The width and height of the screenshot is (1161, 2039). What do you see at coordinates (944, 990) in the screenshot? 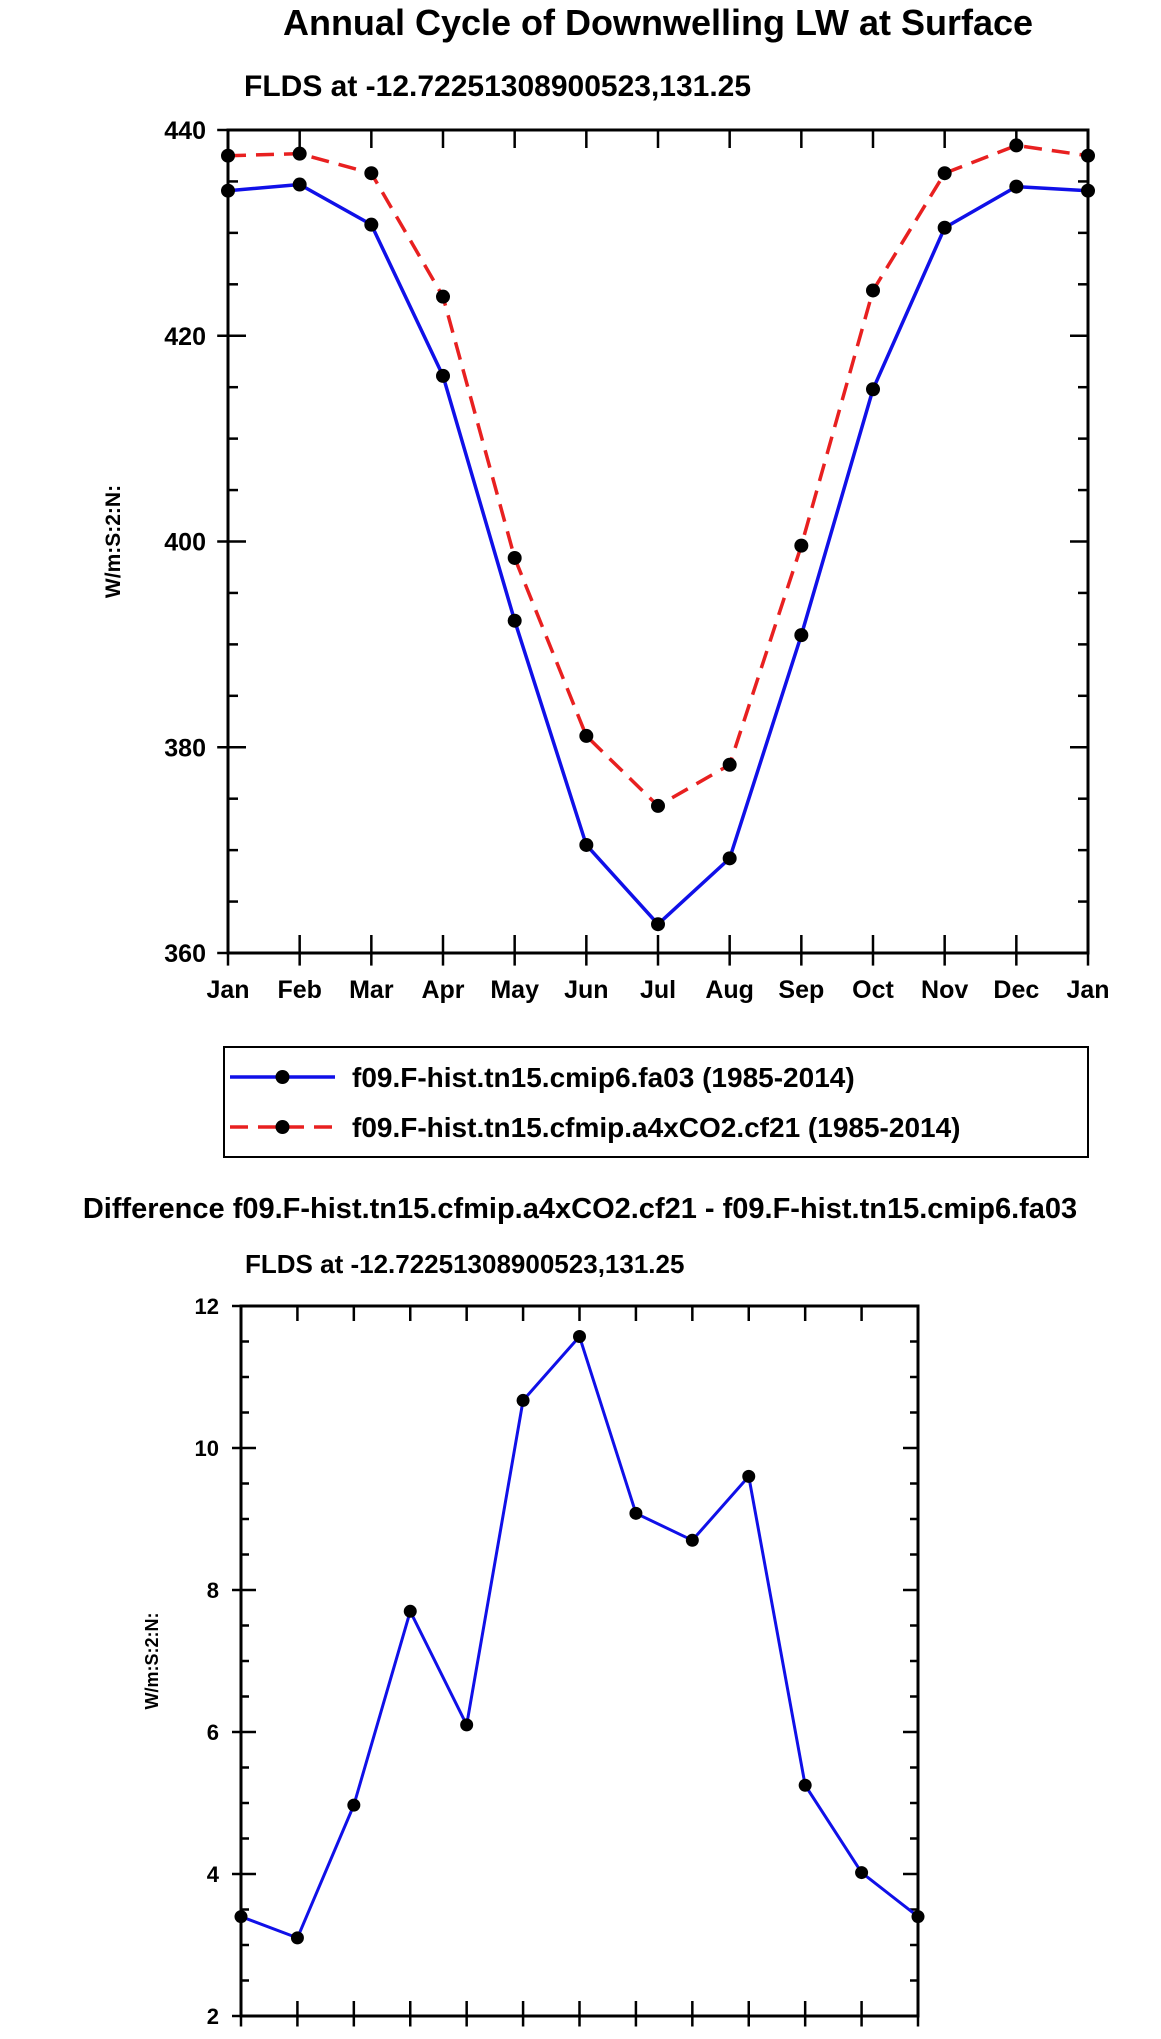
I see `x-tick-label: Nov` at bounding box center [944, 990].